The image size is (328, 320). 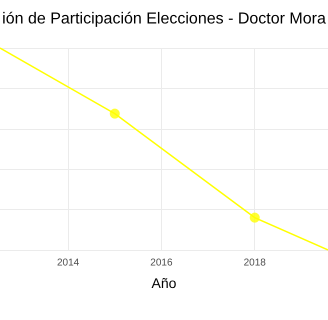 I want to click on x-axis-title: Año, so click(x=164, y=283).